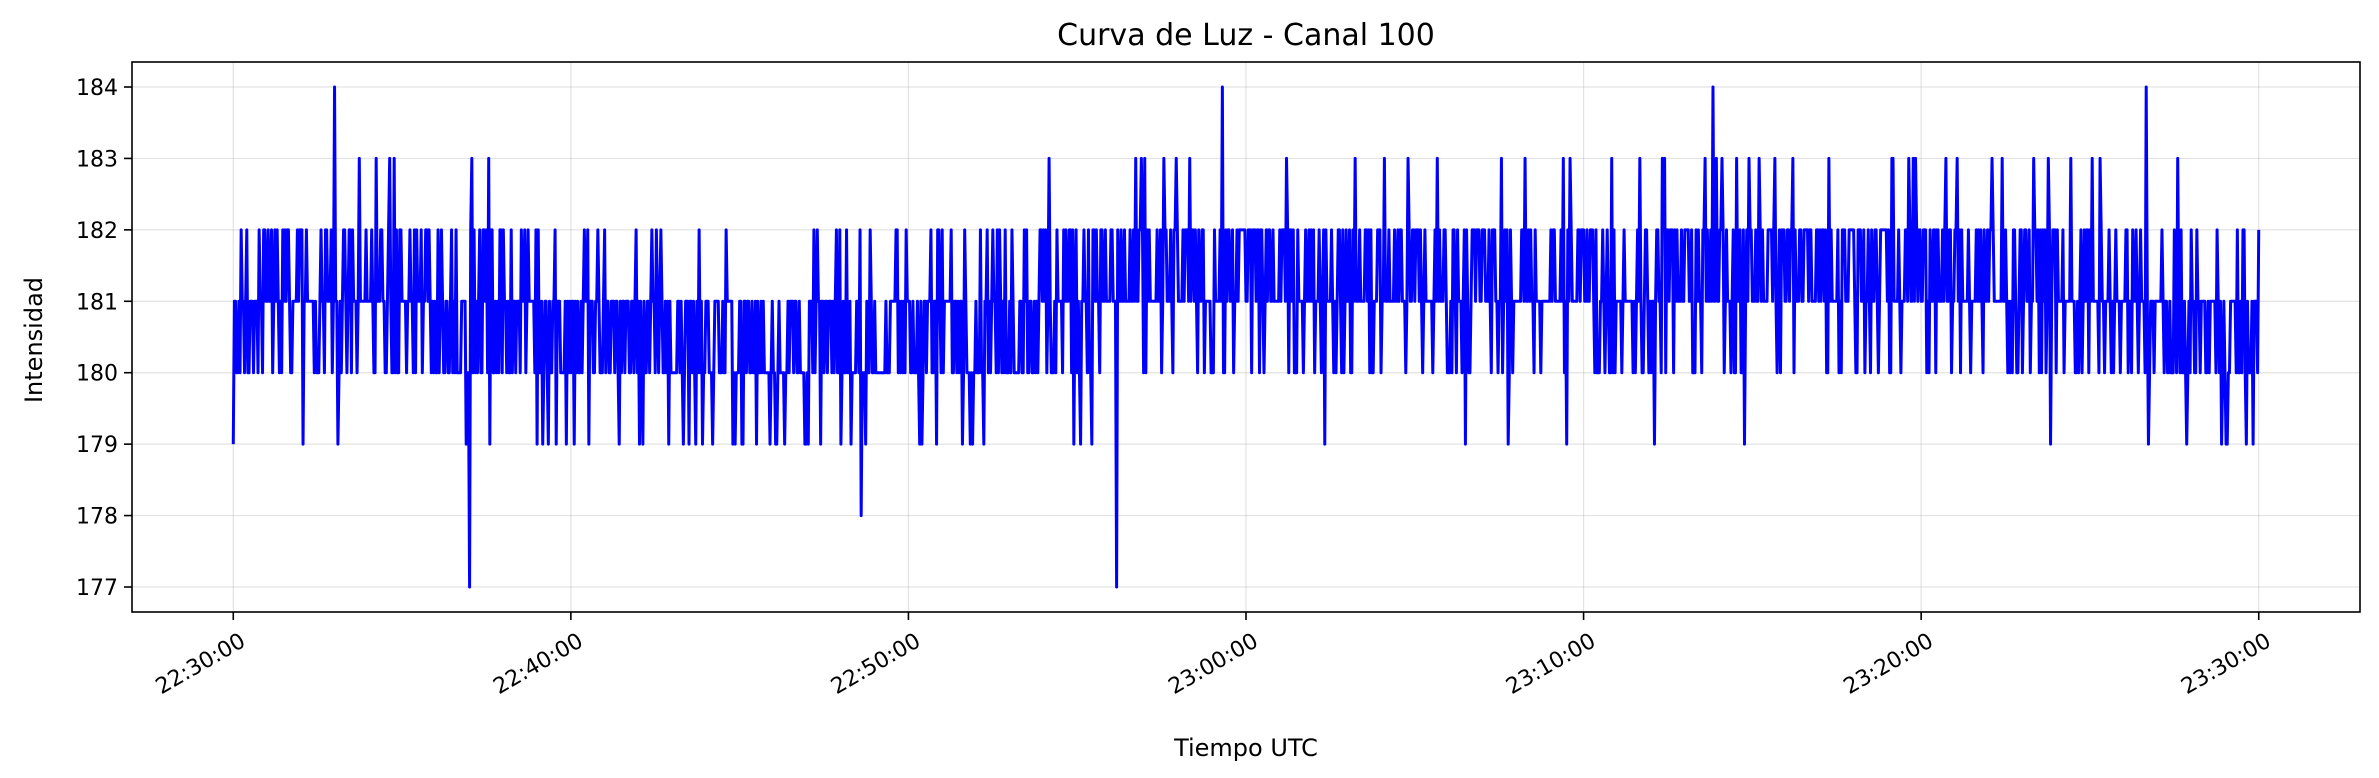 This screenshot has width=2379, height=778. Describe the element at coordinates (97, 374) in the screenshot. I see `y-tick-label: 180` at that location.